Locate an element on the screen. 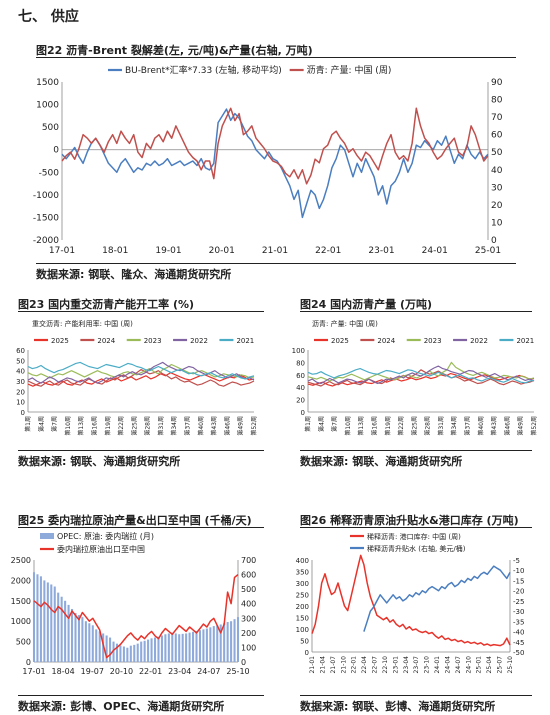 The image size is (550, 715). fig23-x-tick-label: 第46周 is located at coordinates (227, 426).